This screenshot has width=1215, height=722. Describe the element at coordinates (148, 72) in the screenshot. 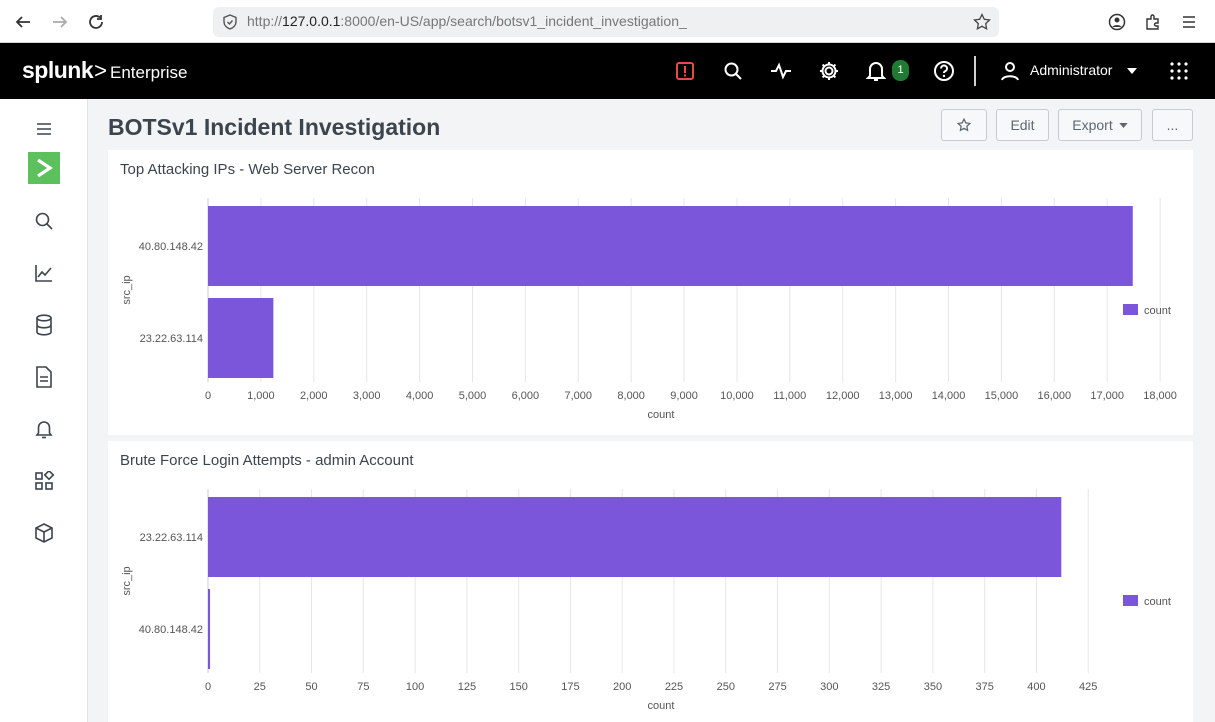

I see `product-name: Enterprise` at that location.